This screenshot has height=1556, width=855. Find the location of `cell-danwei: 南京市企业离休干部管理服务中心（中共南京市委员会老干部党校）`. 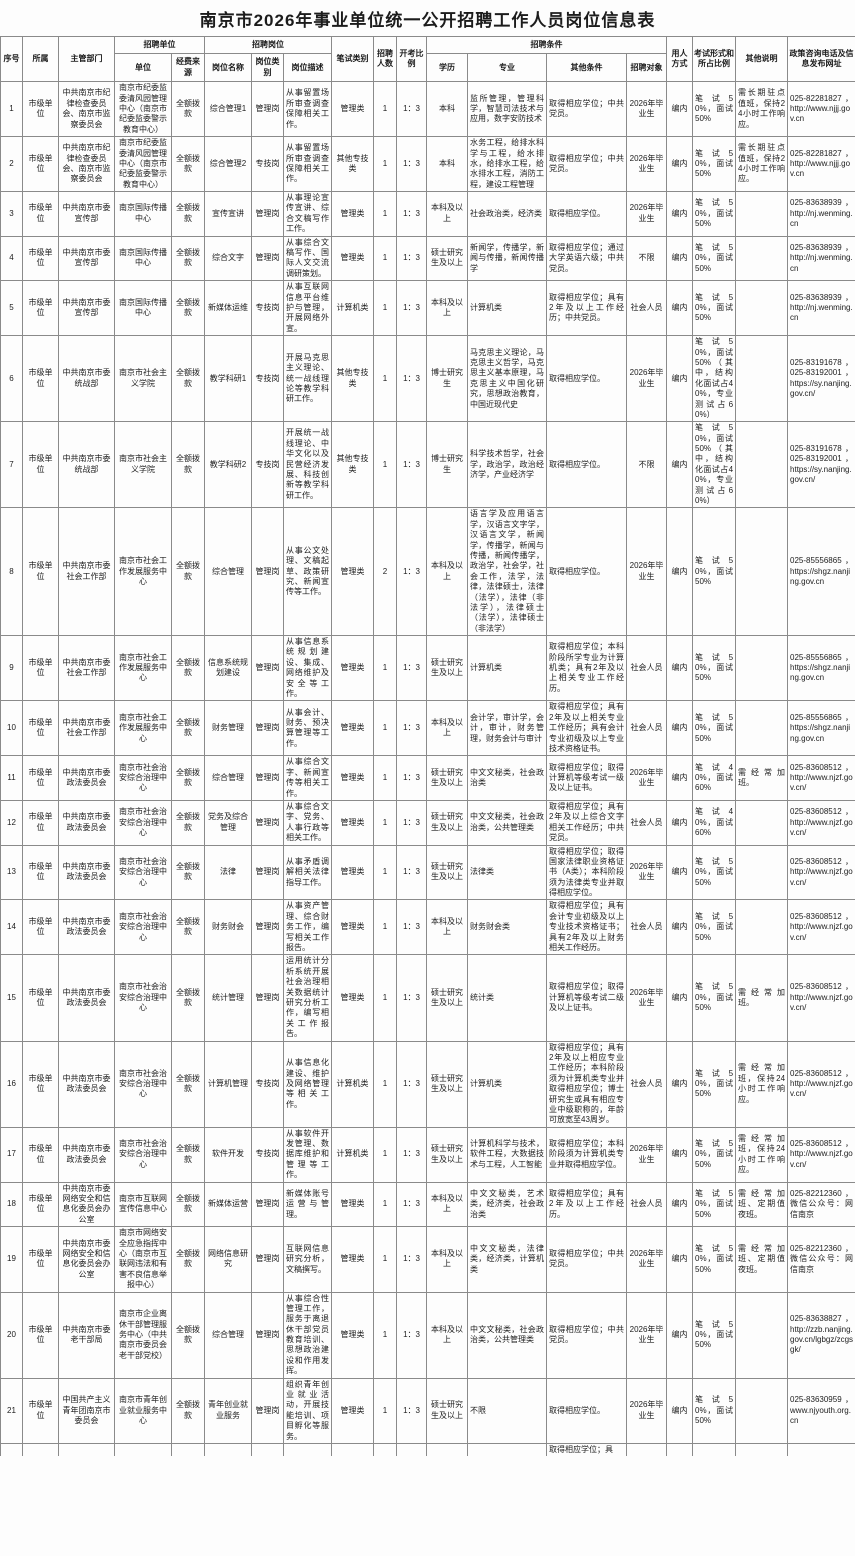

cell-danwei: 南京市企业离休干部管理服务中心（中共南京市委员会老干部党校） is located at coordinates (143, 1335).